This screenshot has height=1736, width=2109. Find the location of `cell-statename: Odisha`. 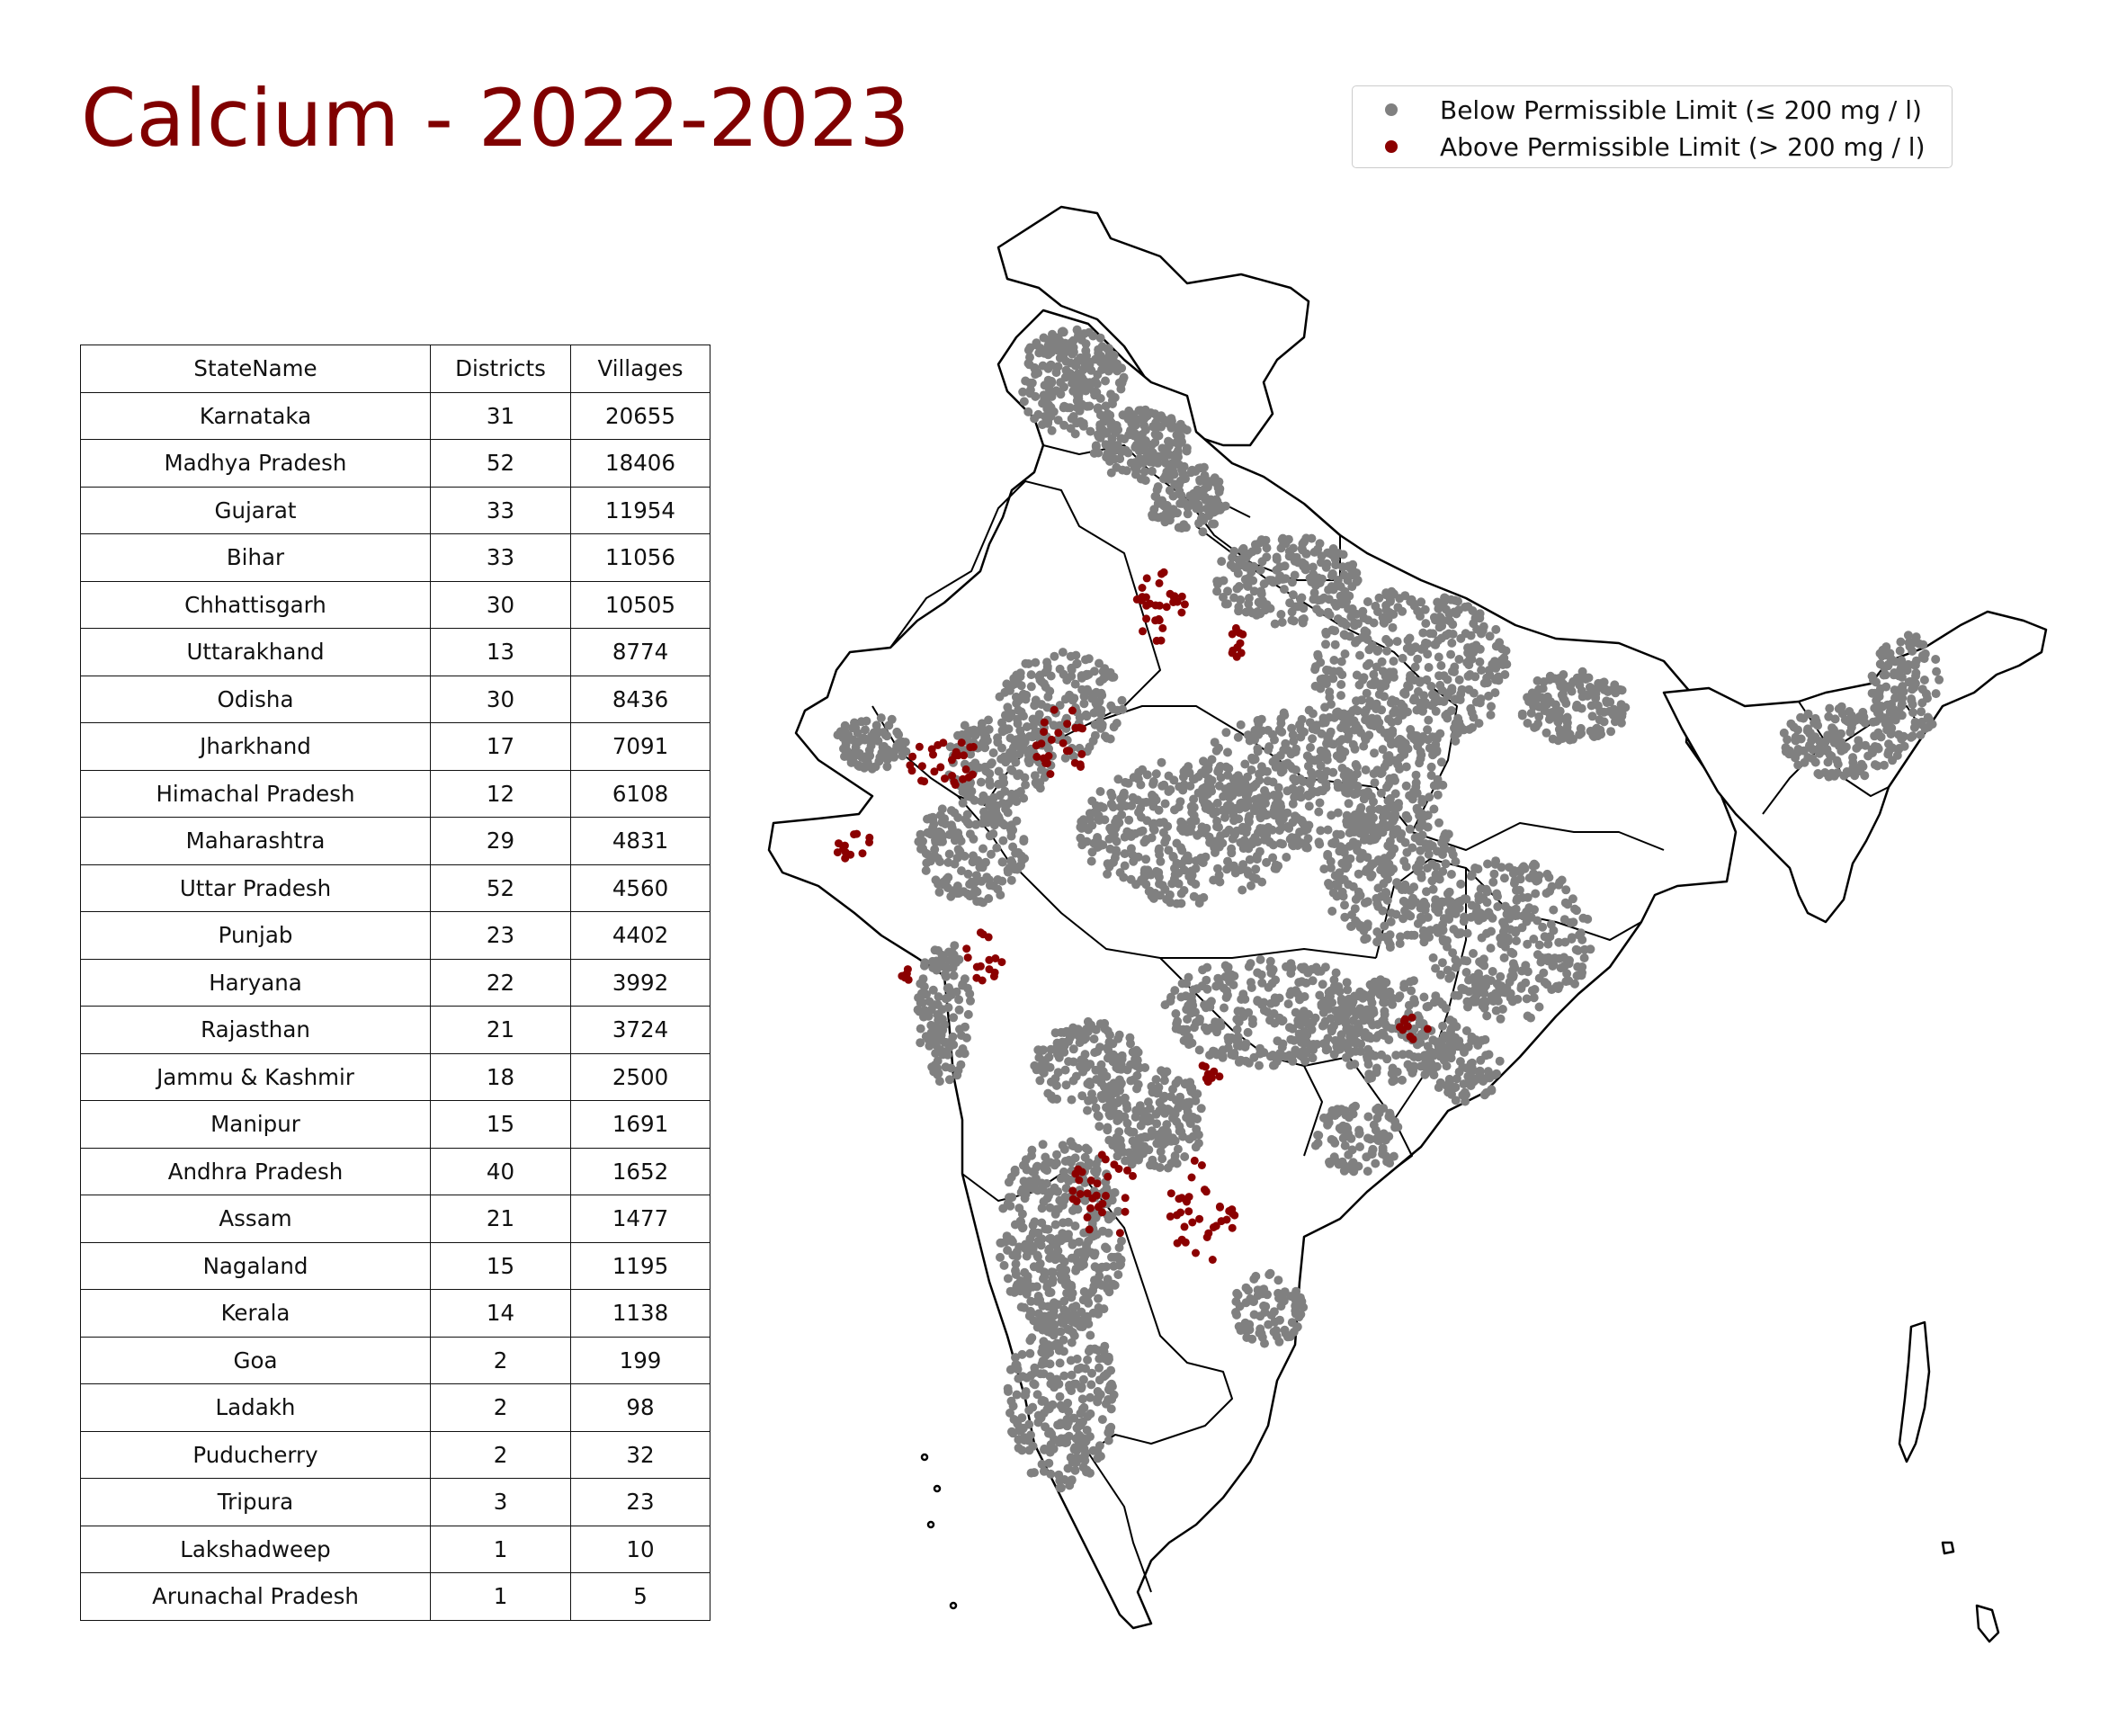

cell-statename: Odisha is located at coordinates (256, 699).